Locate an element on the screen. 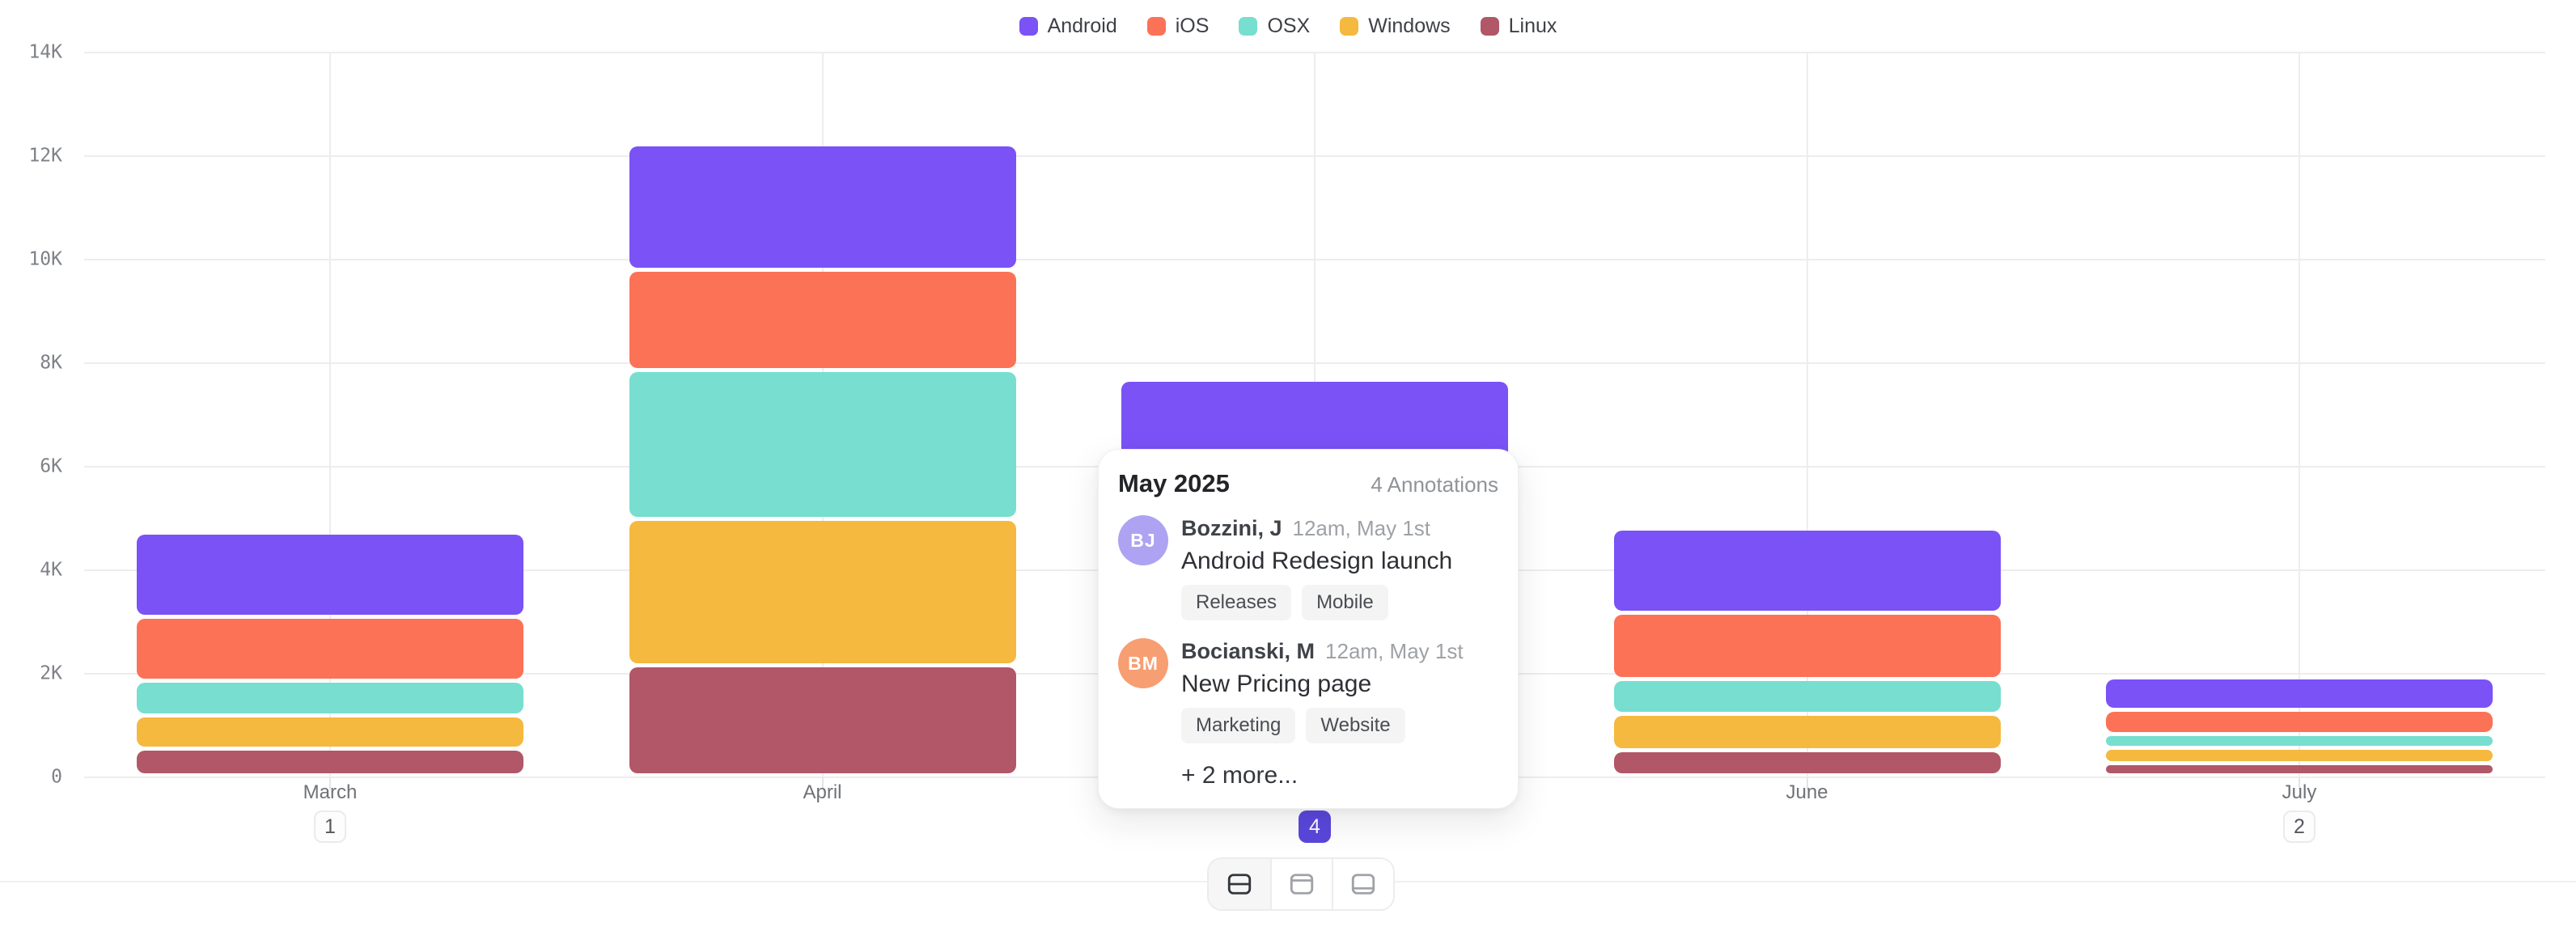 The image size is (2576, 948). bar-segment-july-android is located at coordinates (2299, 693).